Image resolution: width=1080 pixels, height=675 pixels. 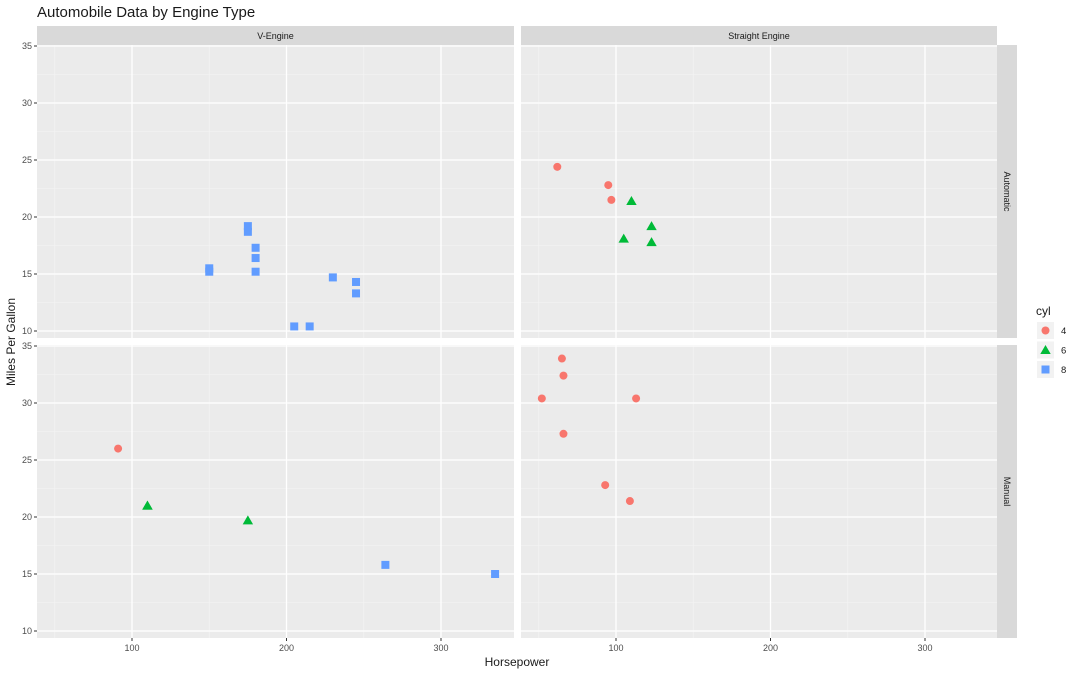 I want to click on facet-label: Manual, so click(x=1007, y=492).